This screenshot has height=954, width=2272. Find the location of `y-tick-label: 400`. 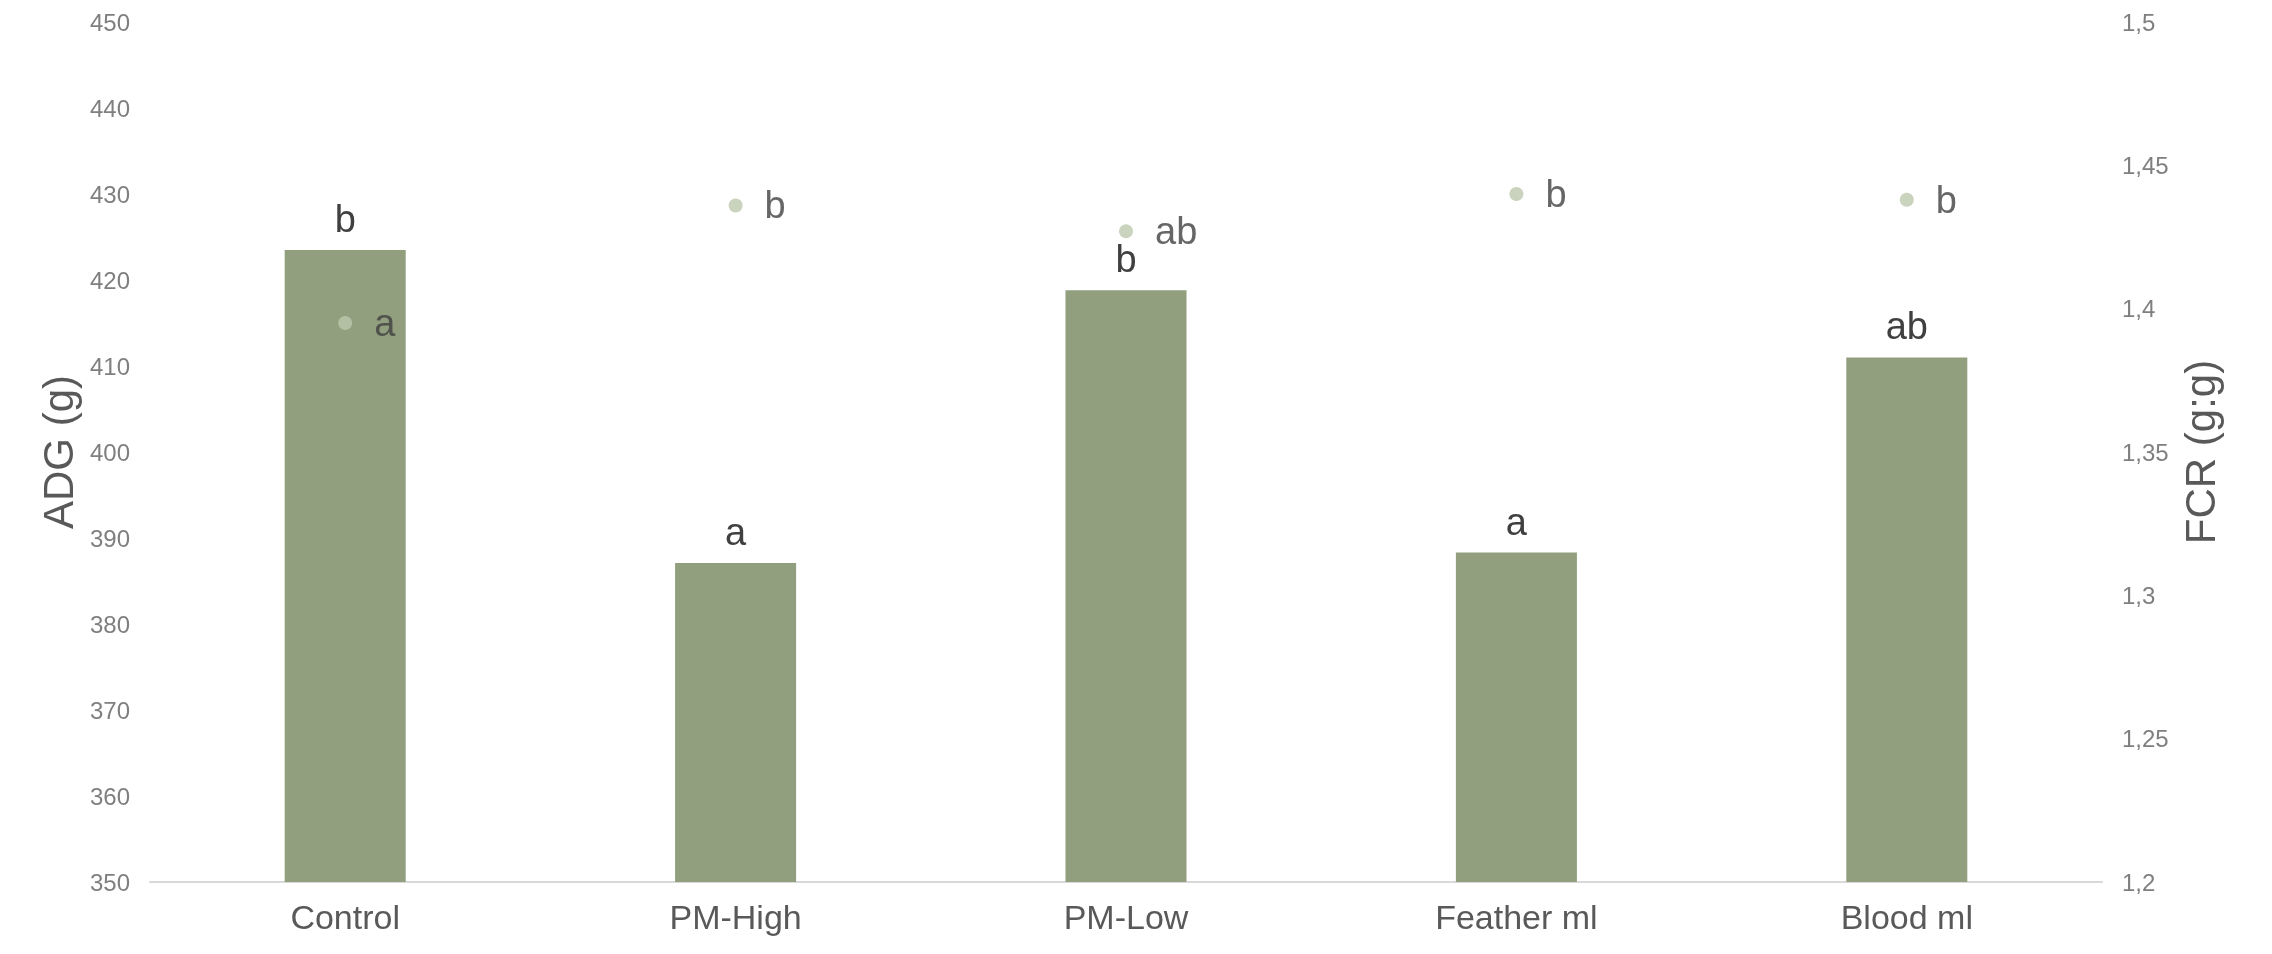

y-tick-label: 400 is located at coordinates (109, 452).